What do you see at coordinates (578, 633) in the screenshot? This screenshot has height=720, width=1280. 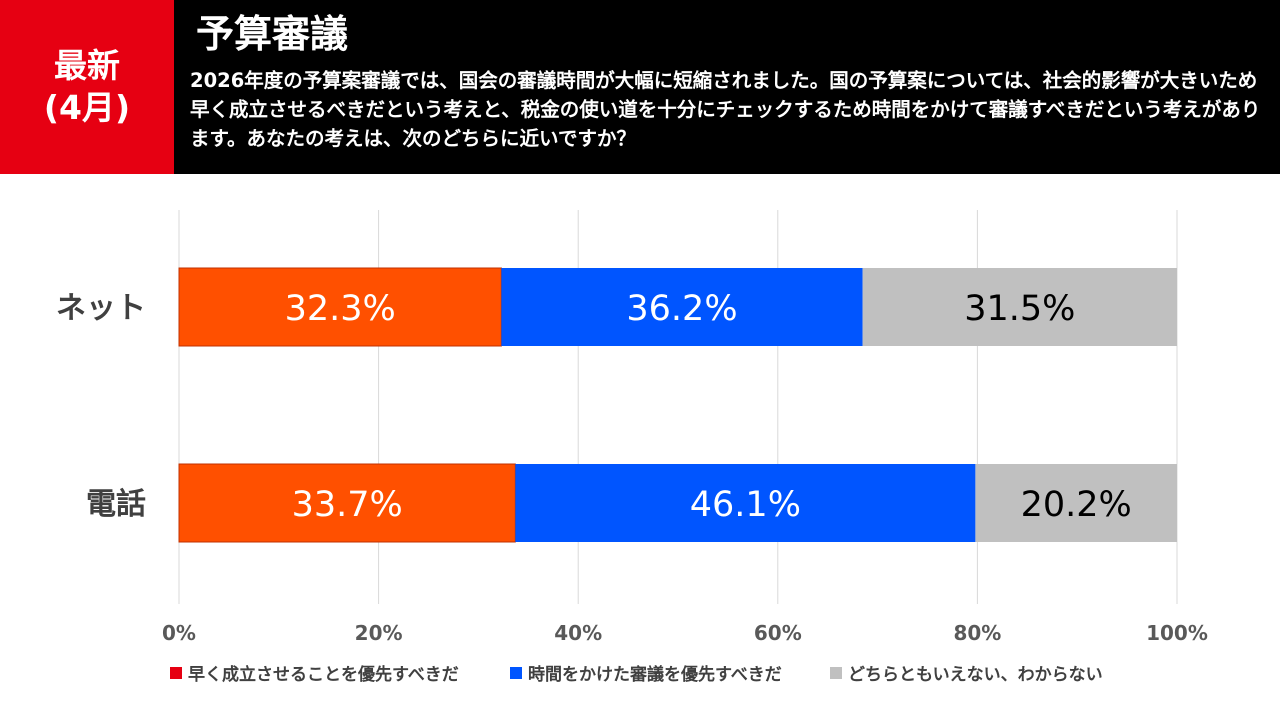 I see `x-tick-label-2: 40%` at bounding box center [578, 633].